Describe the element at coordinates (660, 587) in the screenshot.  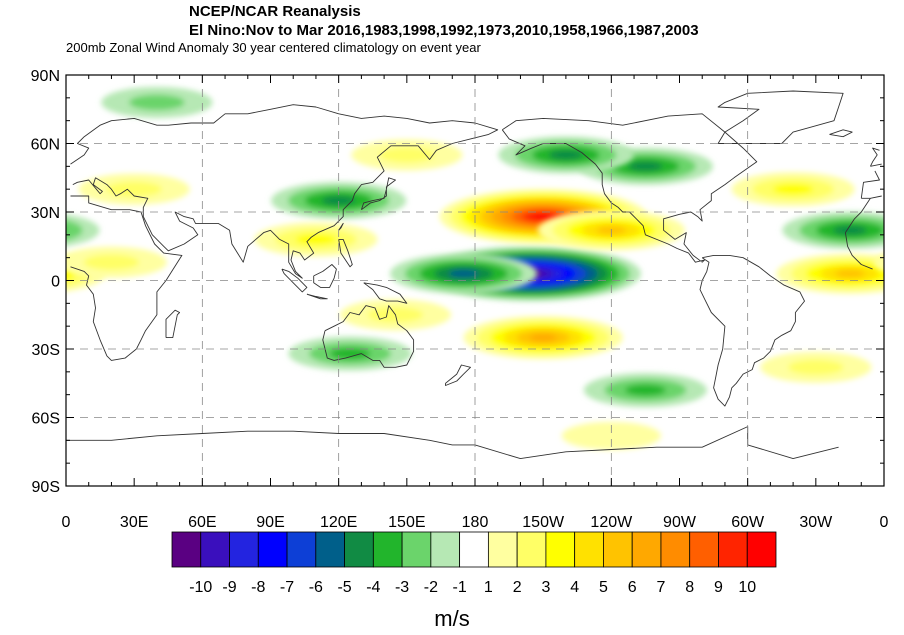
I see `colorbar-label: 7` at that location.